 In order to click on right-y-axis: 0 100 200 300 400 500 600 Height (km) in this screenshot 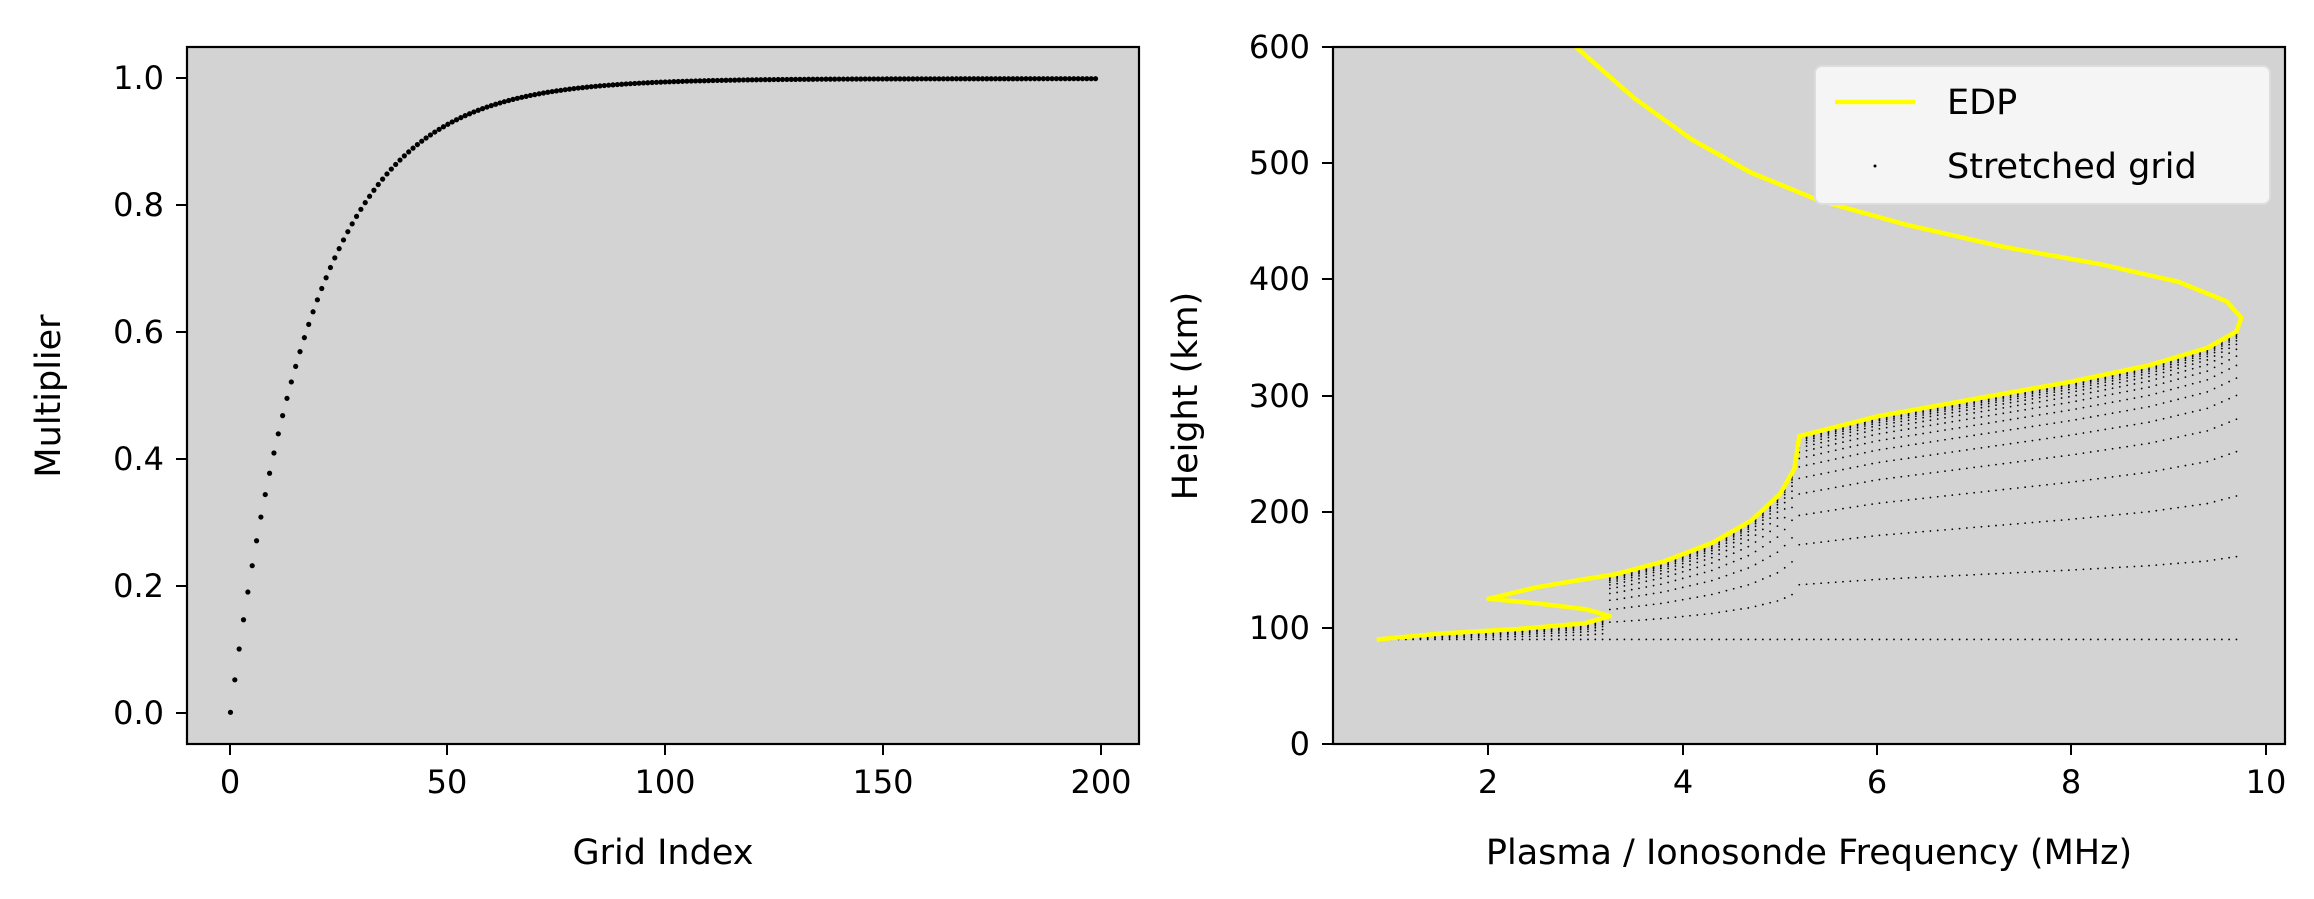, I will do `click(1249, 395)`.